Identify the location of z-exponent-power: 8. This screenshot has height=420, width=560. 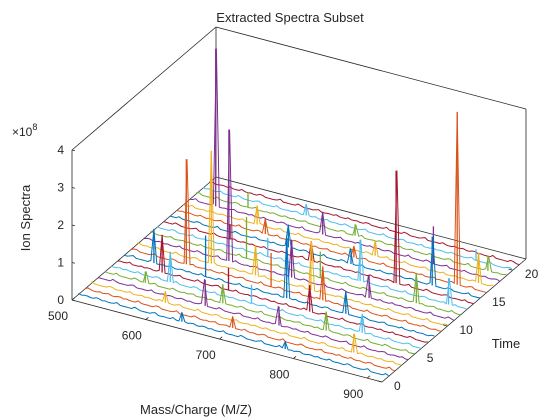
(34, 127).